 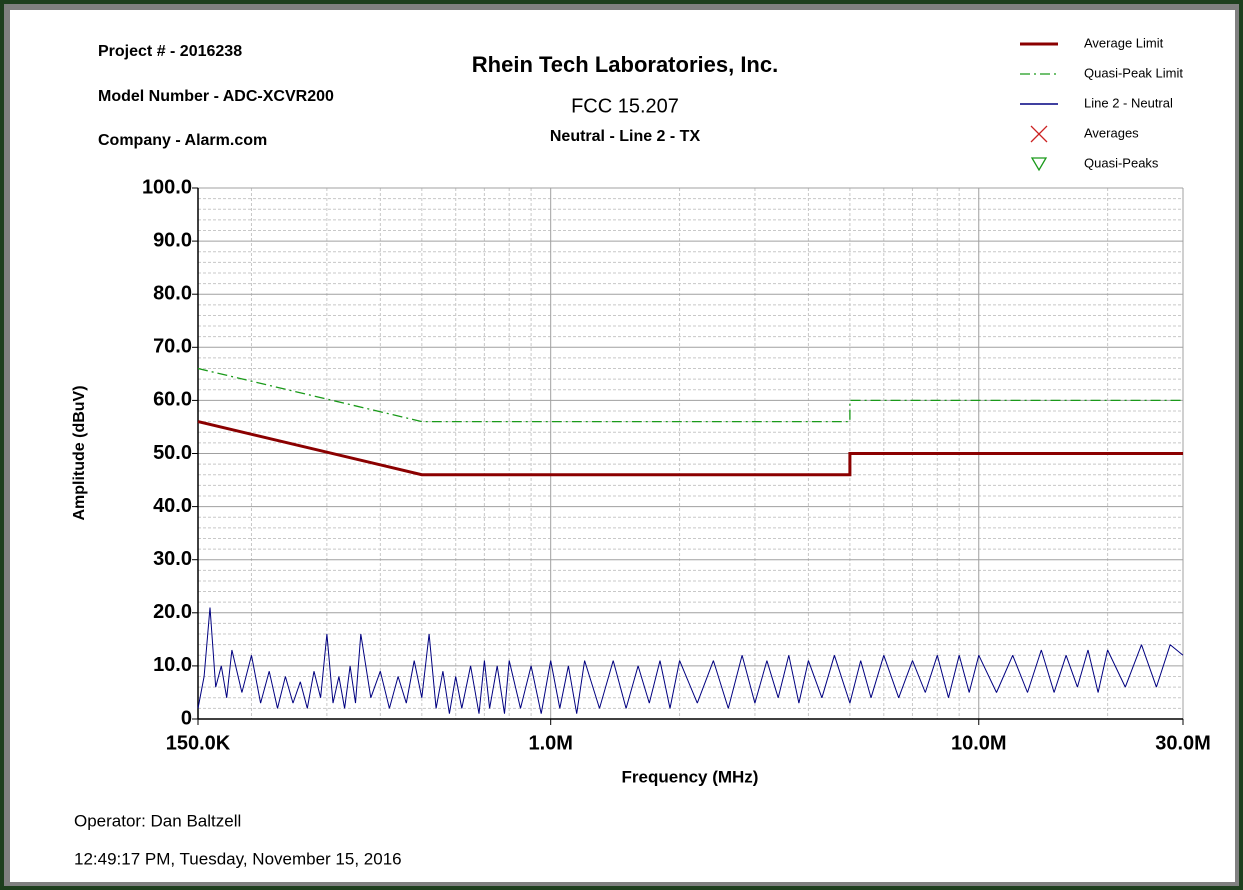 What do you see at coordinates (690, 776) in the screenshot?
I see `x-axis-label: Frequency (MHz)` at bounding box center [690, 776].